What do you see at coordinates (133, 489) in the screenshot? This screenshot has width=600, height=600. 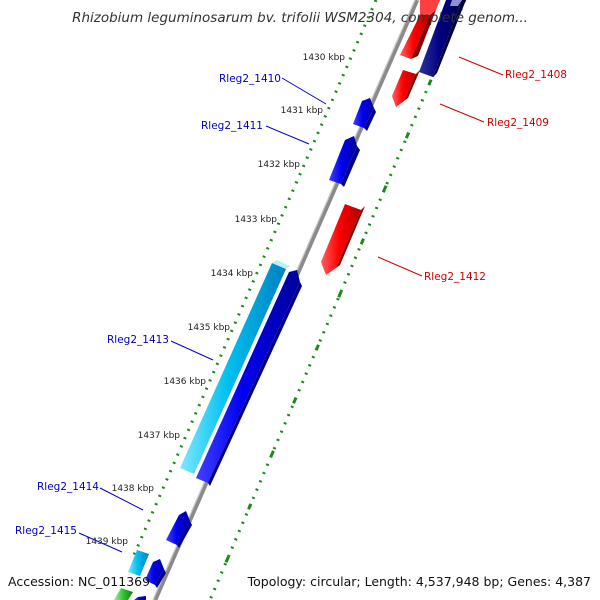 I see `ruler-label-1438: 1438 kbp` at bounding box center [133, 489].